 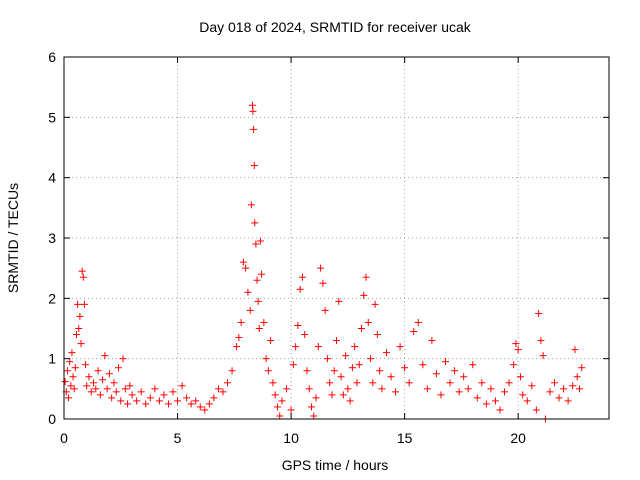 What do you see at coordinates (64, 438) in the screenshot?
I see `x-tick-label: 0` at bounding box center [64, 438].